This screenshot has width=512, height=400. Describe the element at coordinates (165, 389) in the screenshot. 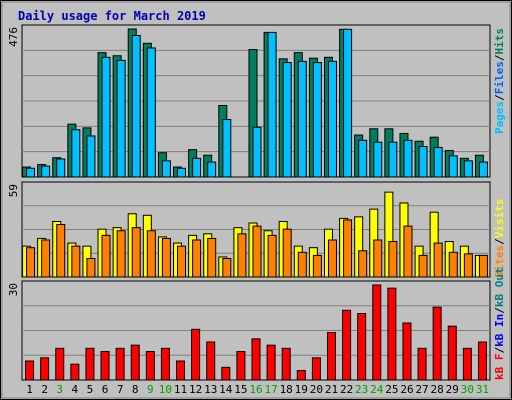

I see `x-tick-label: 10` at that location.